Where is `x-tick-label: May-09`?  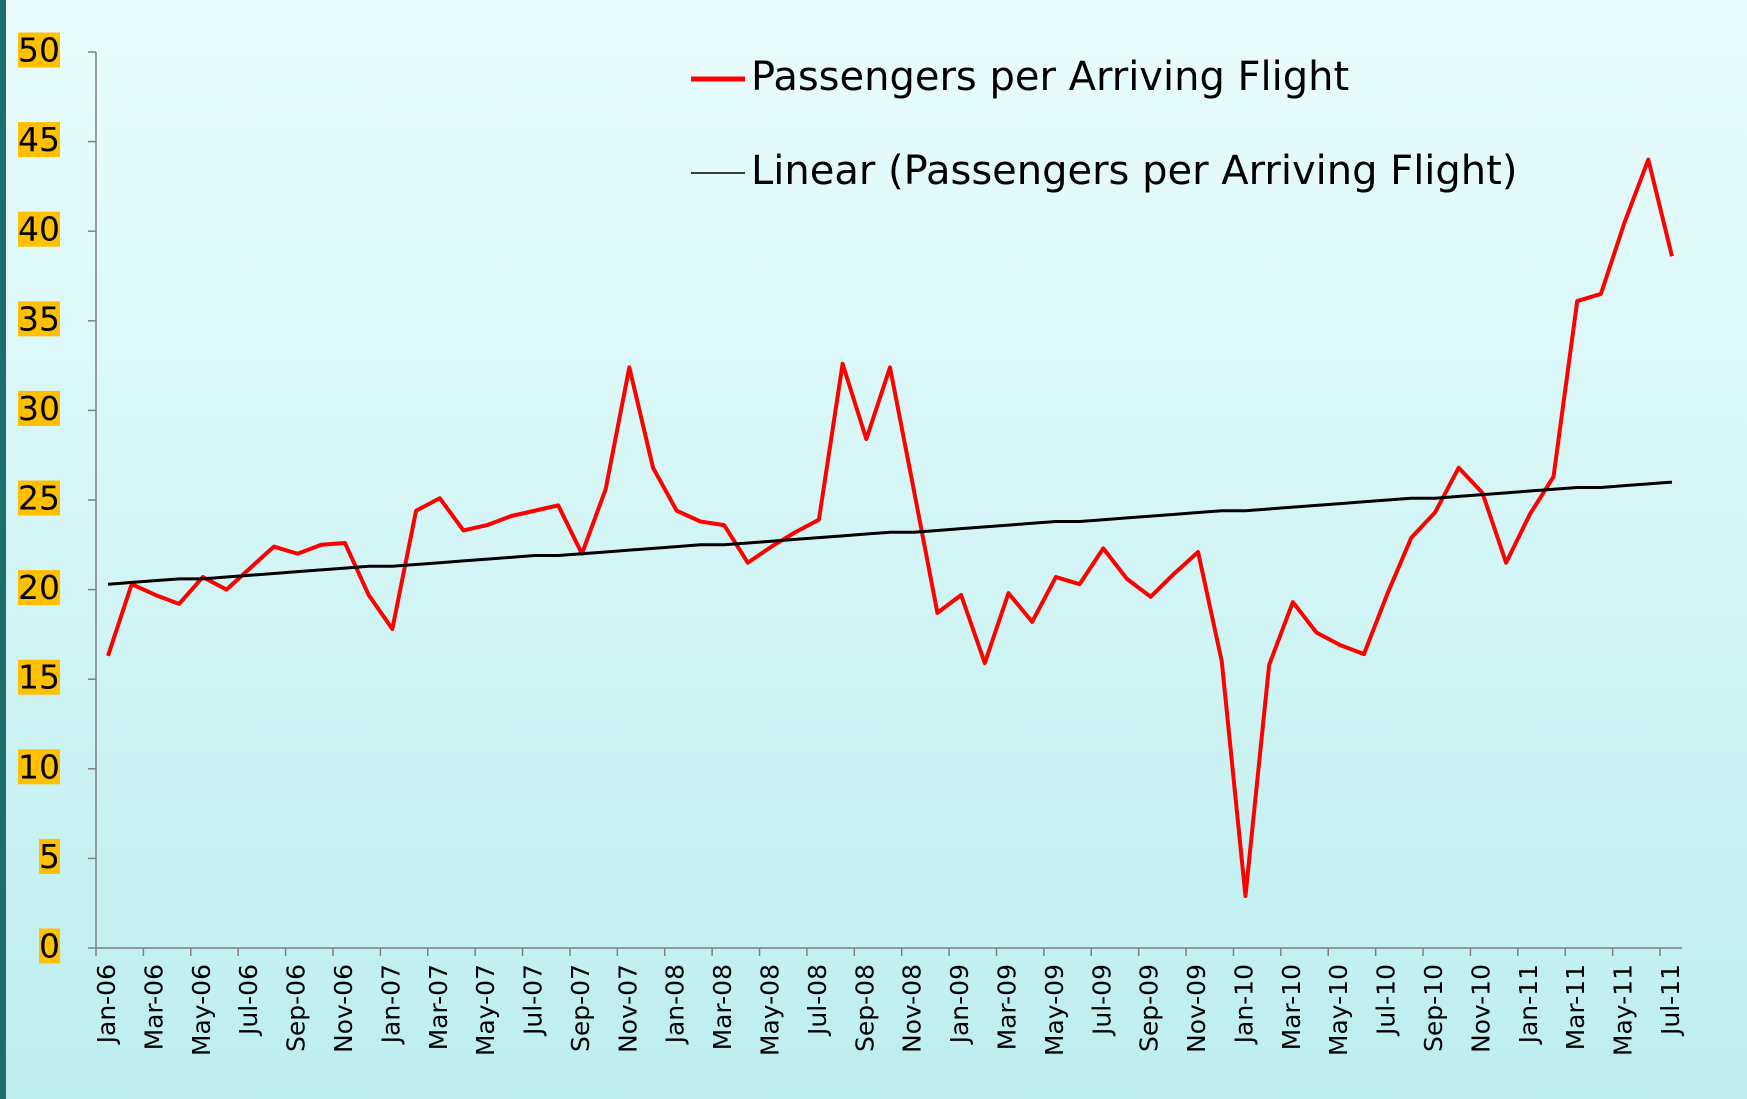 x-tick-label: May-09 is located at coordinates (1054, 1010).